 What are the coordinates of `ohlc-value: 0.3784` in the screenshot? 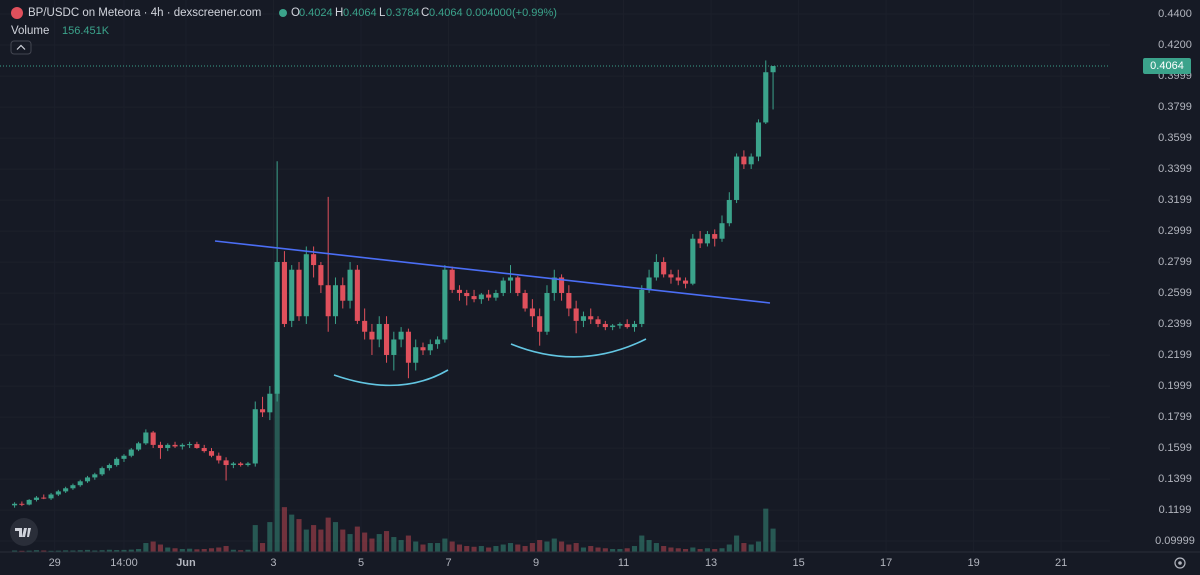 It's located at (403, 13).